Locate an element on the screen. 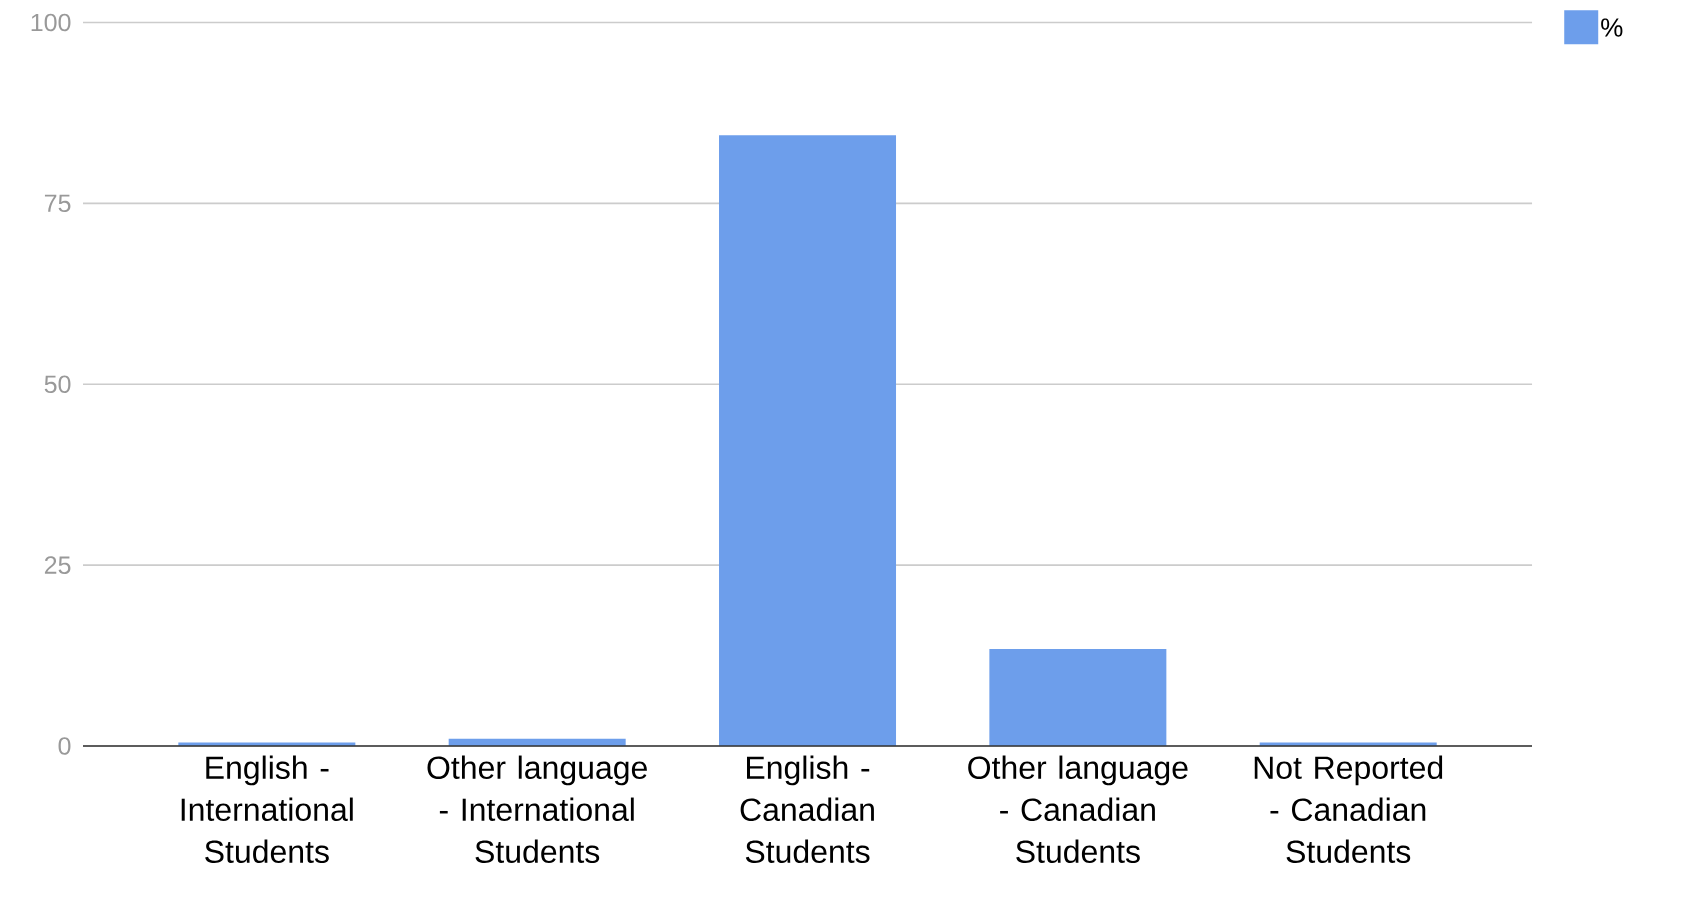 This screenshot has height=897, width=1683. x-tick-label: English - International Students is located at coordinates (267, 809).